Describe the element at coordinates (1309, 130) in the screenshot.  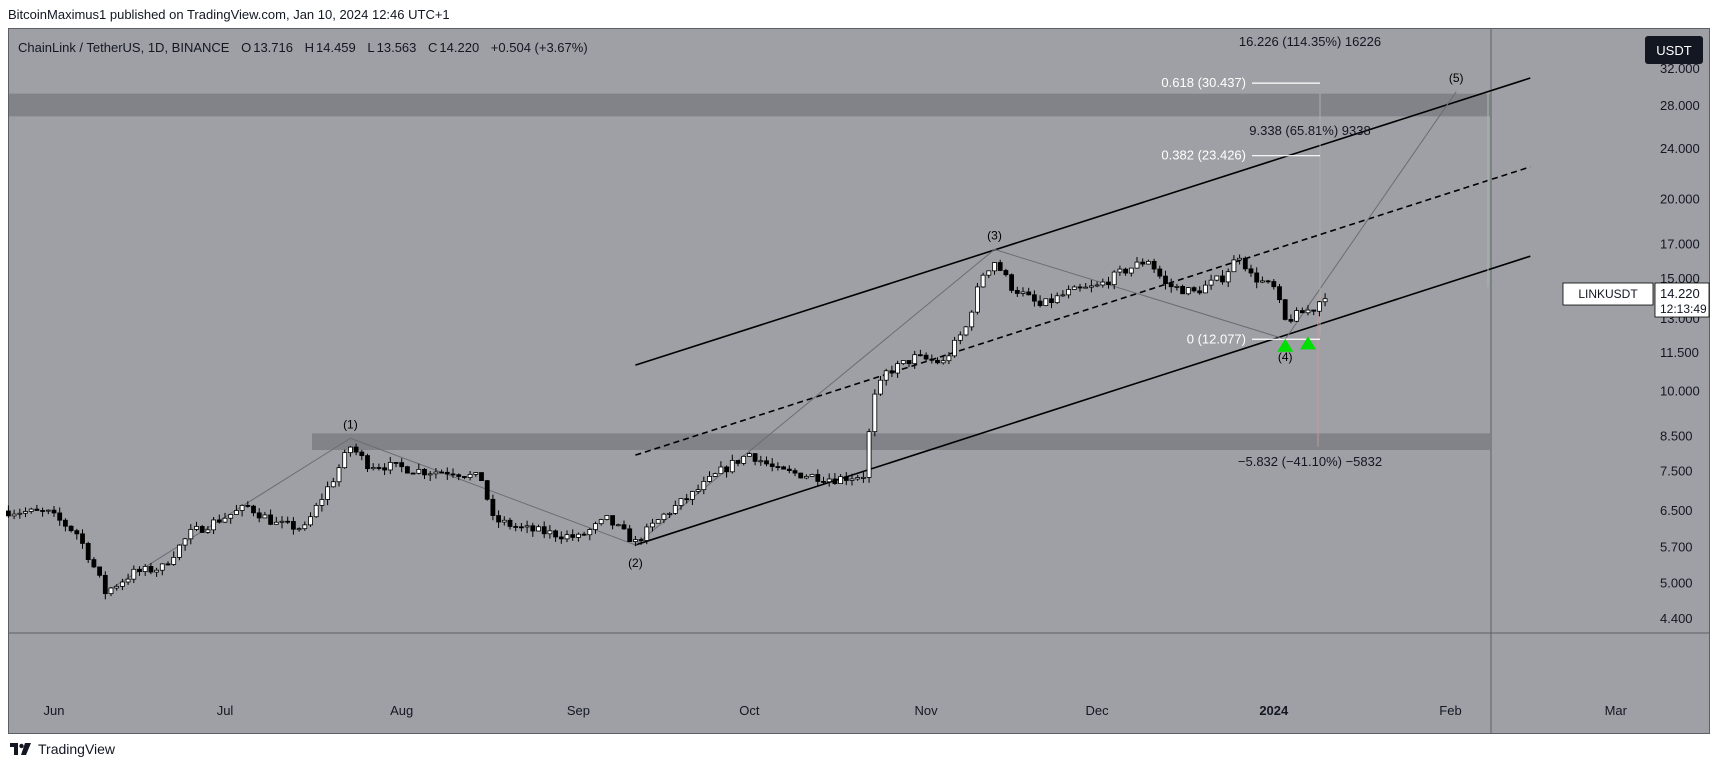
I see `measurement-label: 9.338 (65.81%) 9338` at that location.